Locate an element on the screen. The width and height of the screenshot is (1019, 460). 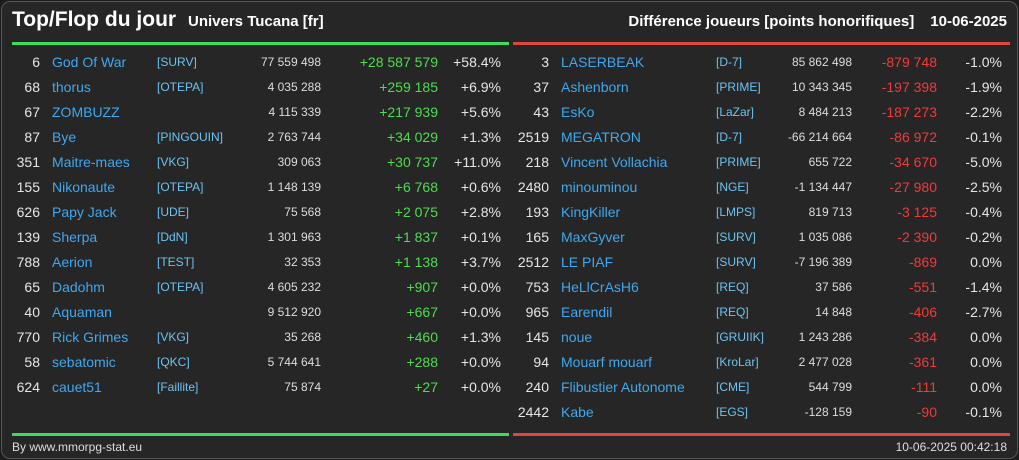
player-points: -66 214 664 is located at coordinates (819, 136).